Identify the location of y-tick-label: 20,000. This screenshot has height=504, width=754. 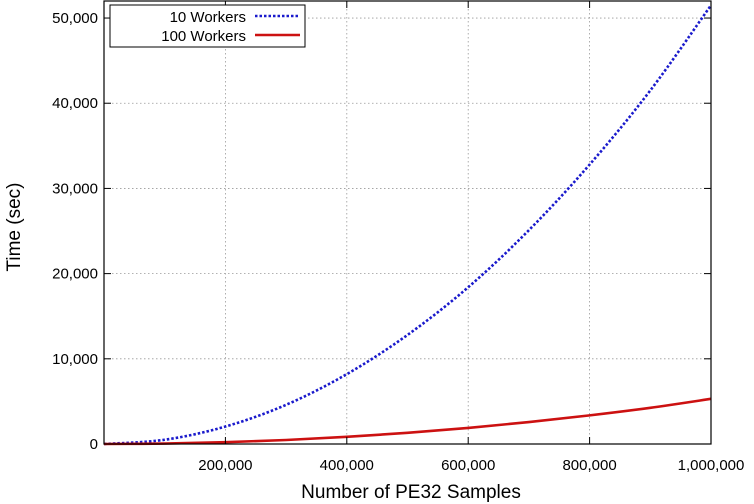
(75, 274).